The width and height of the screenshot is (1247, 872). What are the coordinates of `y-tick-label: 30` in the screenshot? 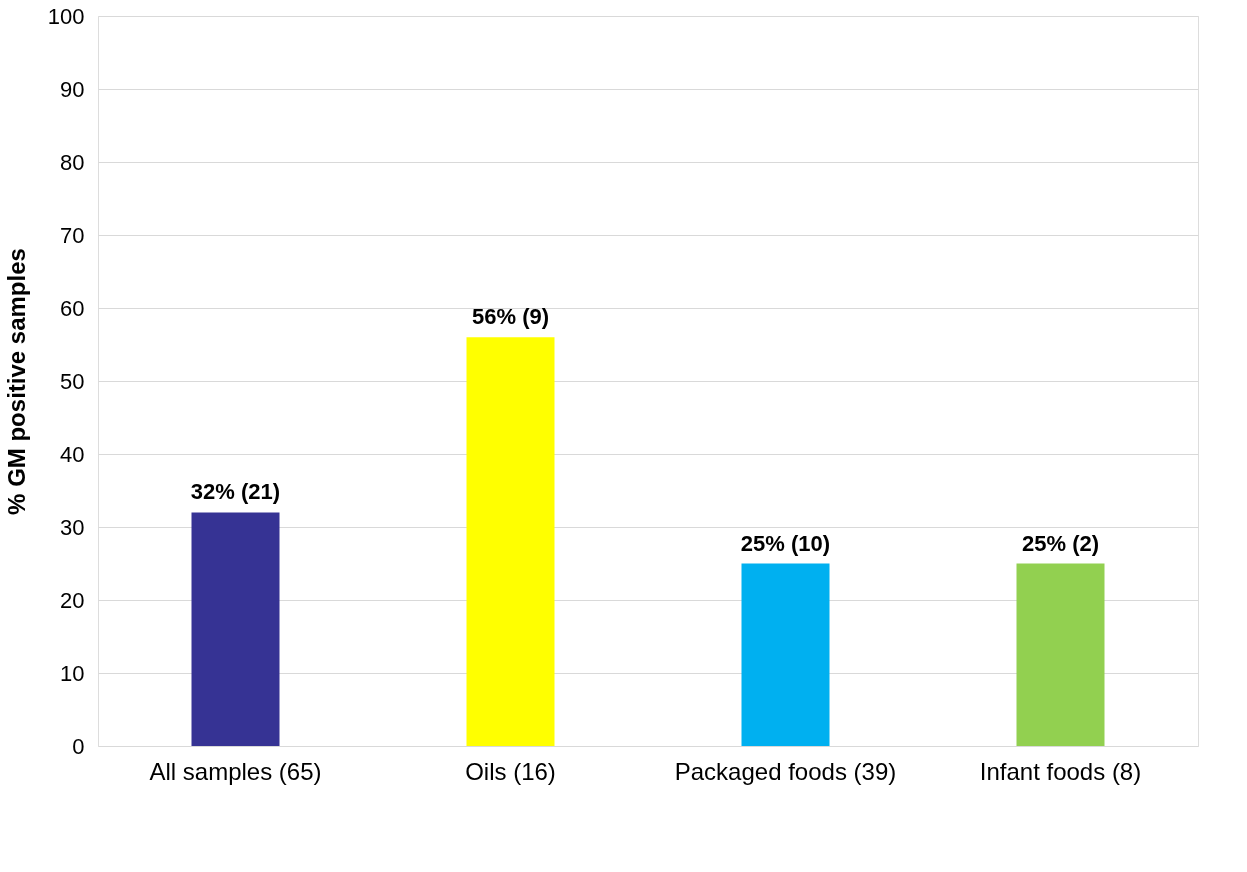 It's located at (72, 527).